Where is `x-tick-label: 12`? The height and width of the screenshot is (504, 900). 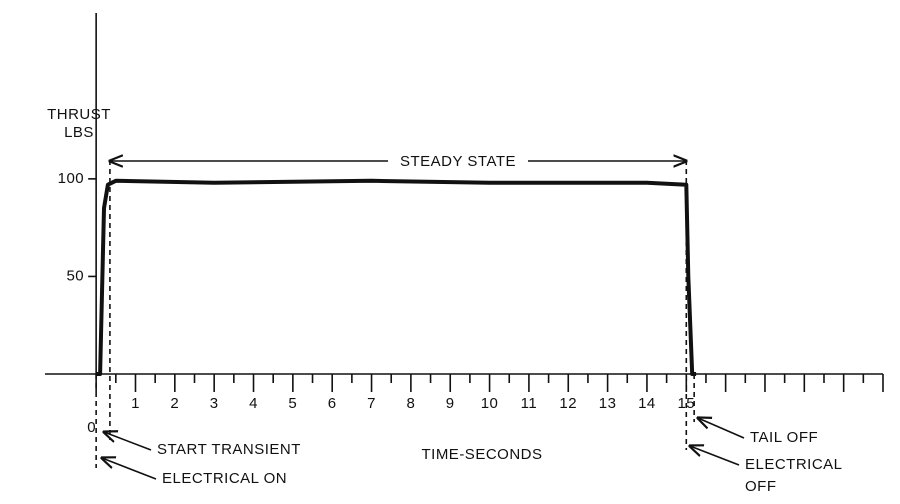
x-tick-label: 12 is located at coordinates (568, 403).